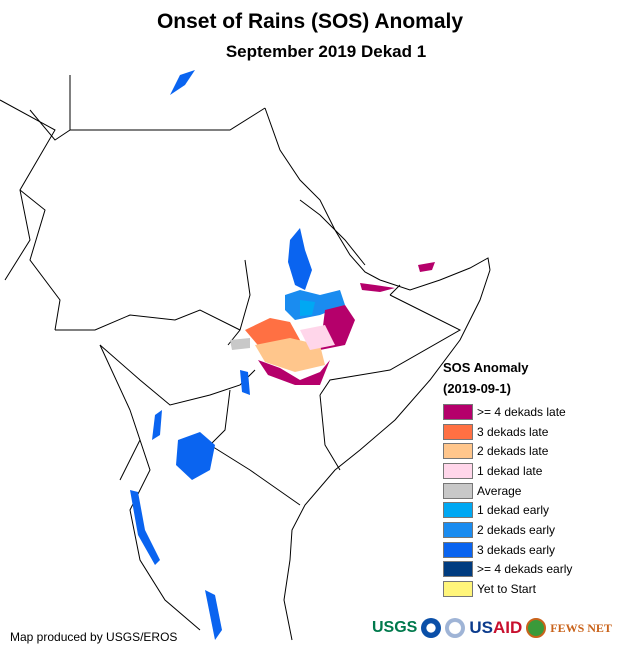 The width and height of the screenshot is (624, 648). What do you see at coordinates (525, 569) in the screenshot?
I see `legend-label: >= 4 dekads early` at bounding box center [525, 569].